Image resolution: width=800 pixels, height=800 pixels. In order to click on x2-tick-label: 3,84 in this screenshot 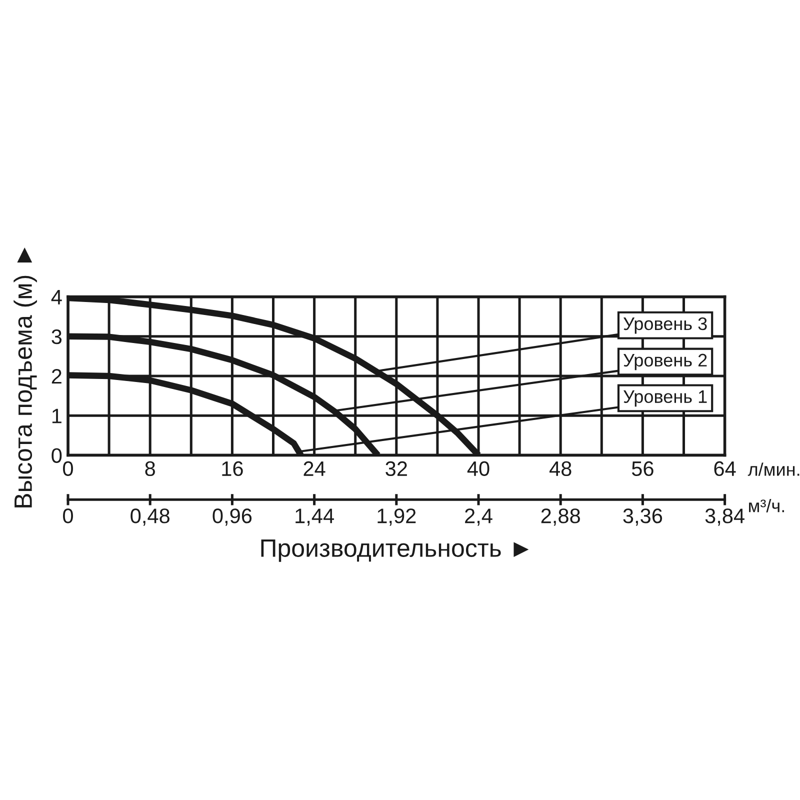, I will do `click(724, 517)`.